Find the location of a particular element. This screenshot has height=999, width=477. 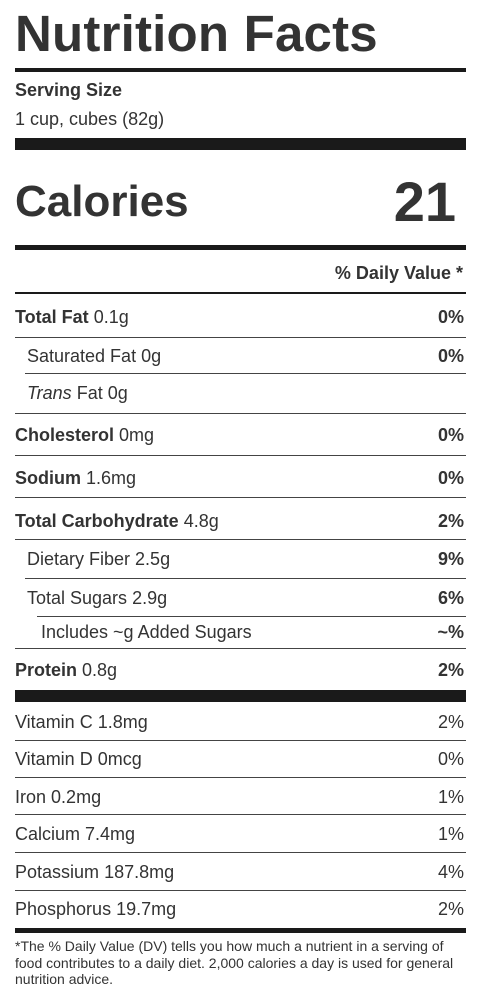

nutrient-row-trans-fat: Trans Fat 0g is located at coordinates (240, 393).